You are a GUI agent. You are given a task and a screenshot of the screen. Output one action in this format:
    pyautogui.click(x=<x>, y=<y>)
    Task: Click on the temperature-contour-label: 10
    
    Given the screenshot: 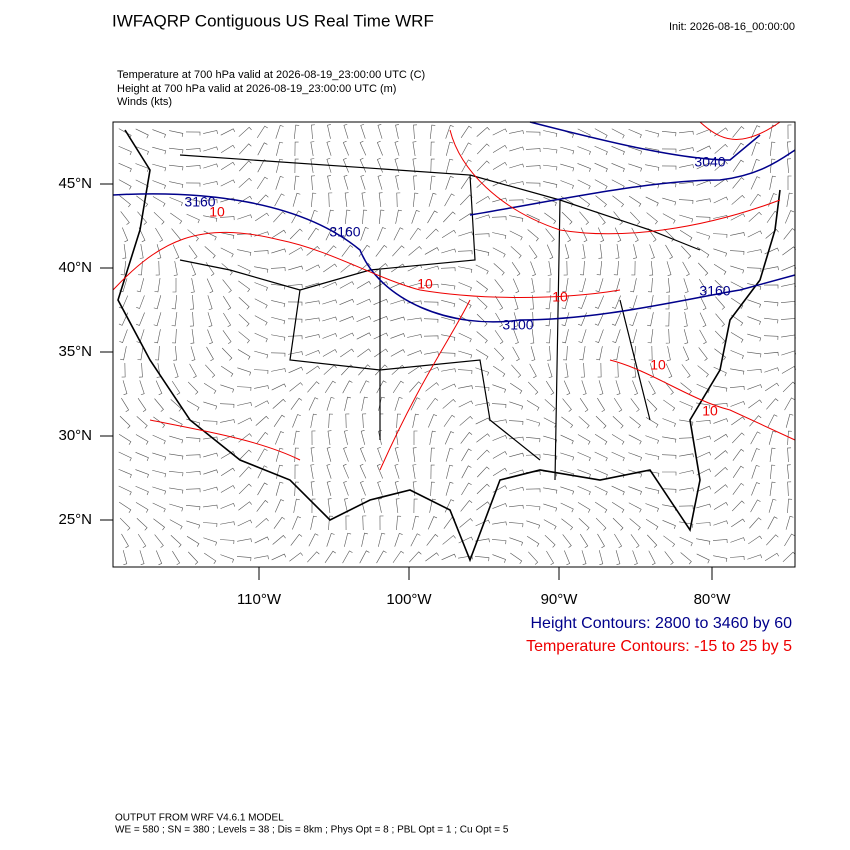 What is the action you would take?
    pyautogui.click(x=217, y=212)
    